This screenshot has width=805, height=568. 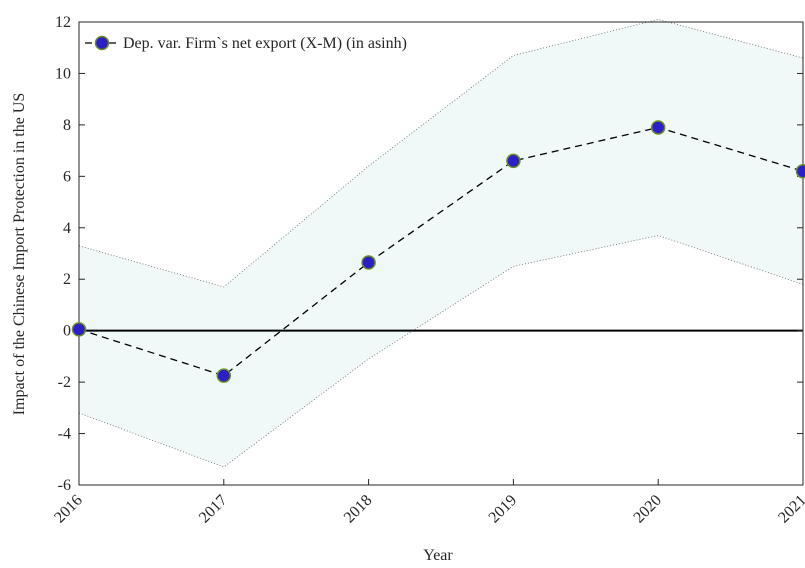 I want to click on x-tick-label: 2016, so click(x=68, y=509).